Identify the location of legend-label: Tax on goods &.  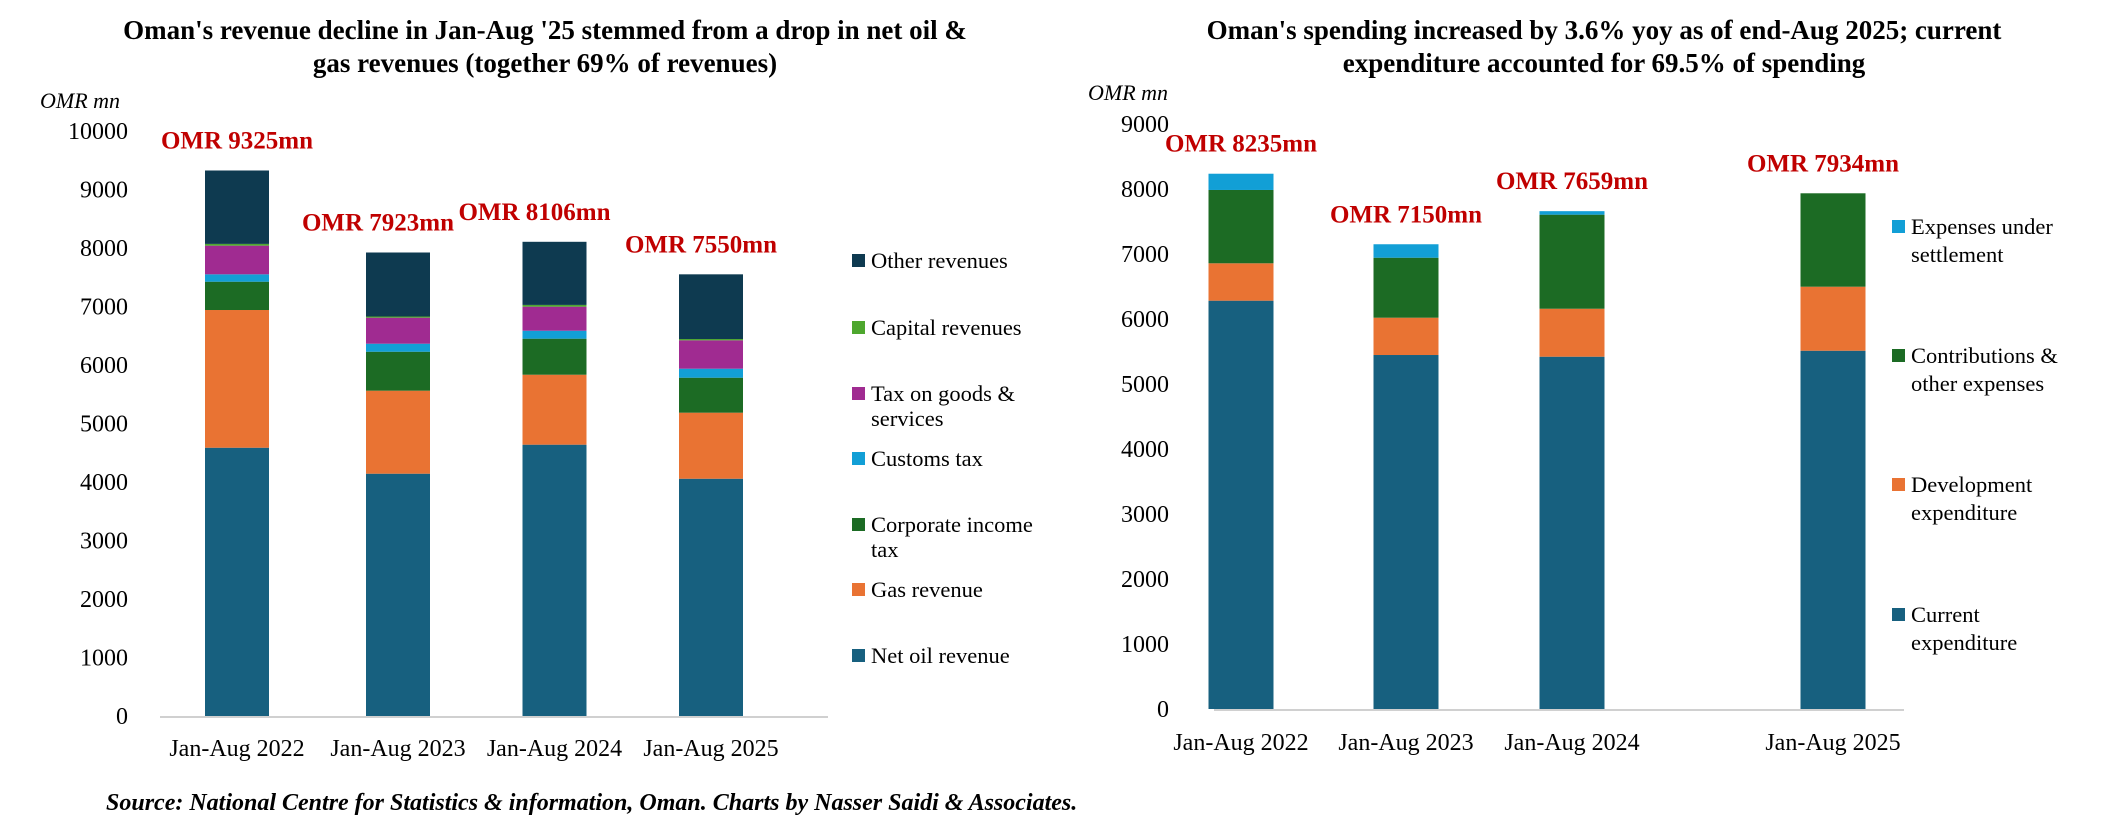
(943, 393).